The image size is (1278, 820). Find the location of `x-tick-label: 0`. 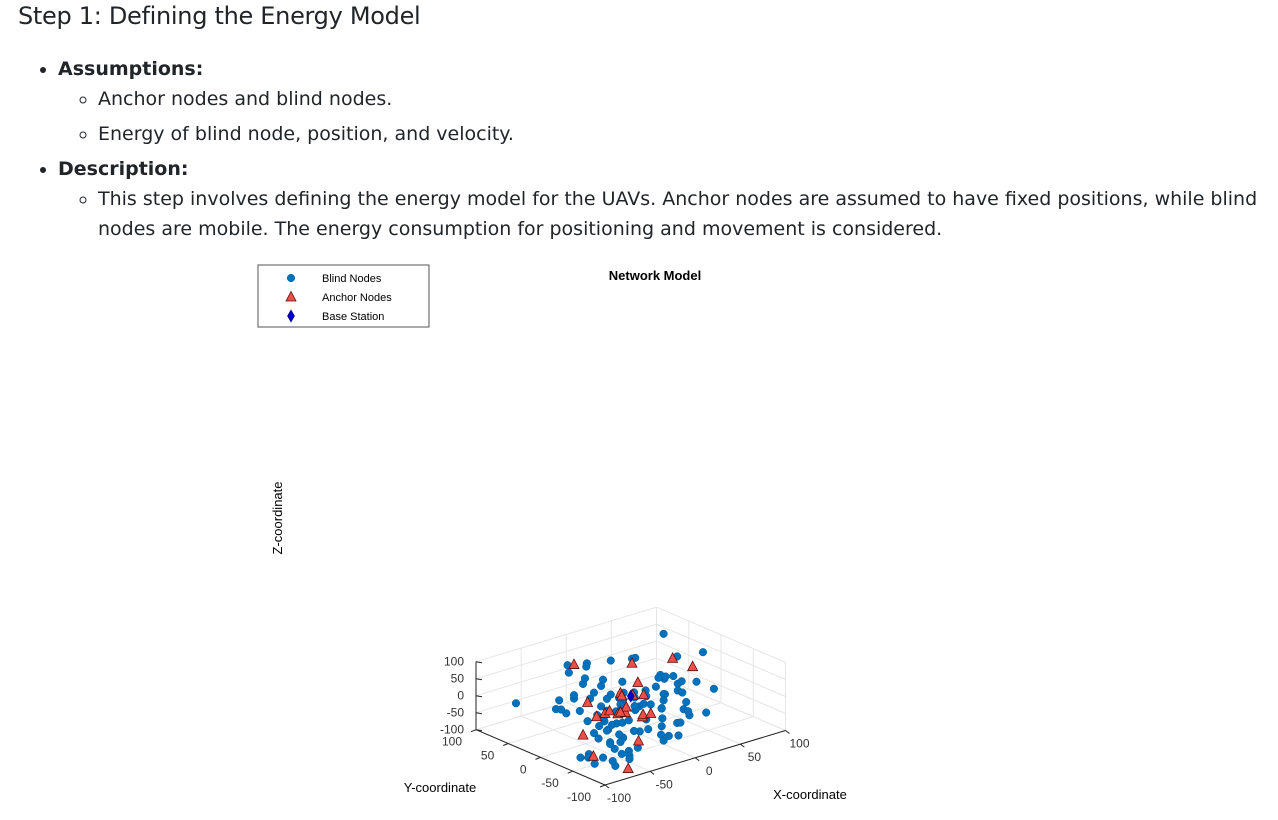

x-tick-label: 0 is located at coordinates (709, 771).